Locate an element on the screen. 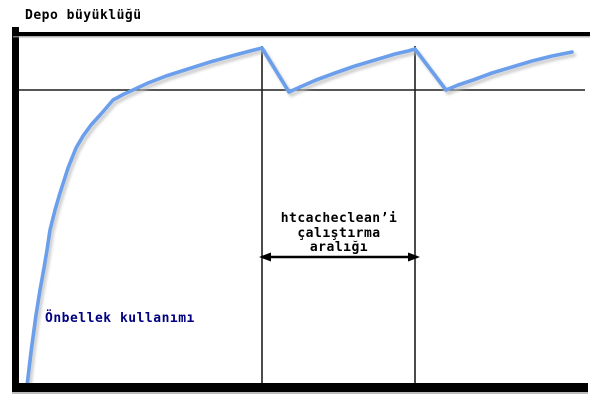  x-axis-shadow is located at coordinates (300, 393).